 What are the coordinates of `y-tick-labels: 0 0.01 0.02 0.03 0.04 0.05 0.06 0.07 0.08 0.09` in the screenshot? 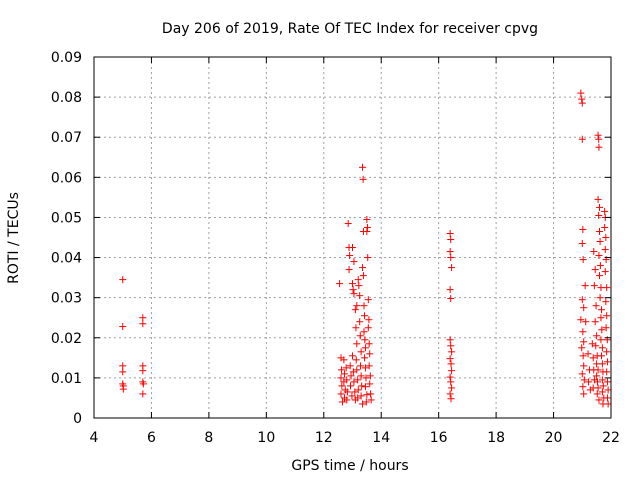 It's located at (66, 238).